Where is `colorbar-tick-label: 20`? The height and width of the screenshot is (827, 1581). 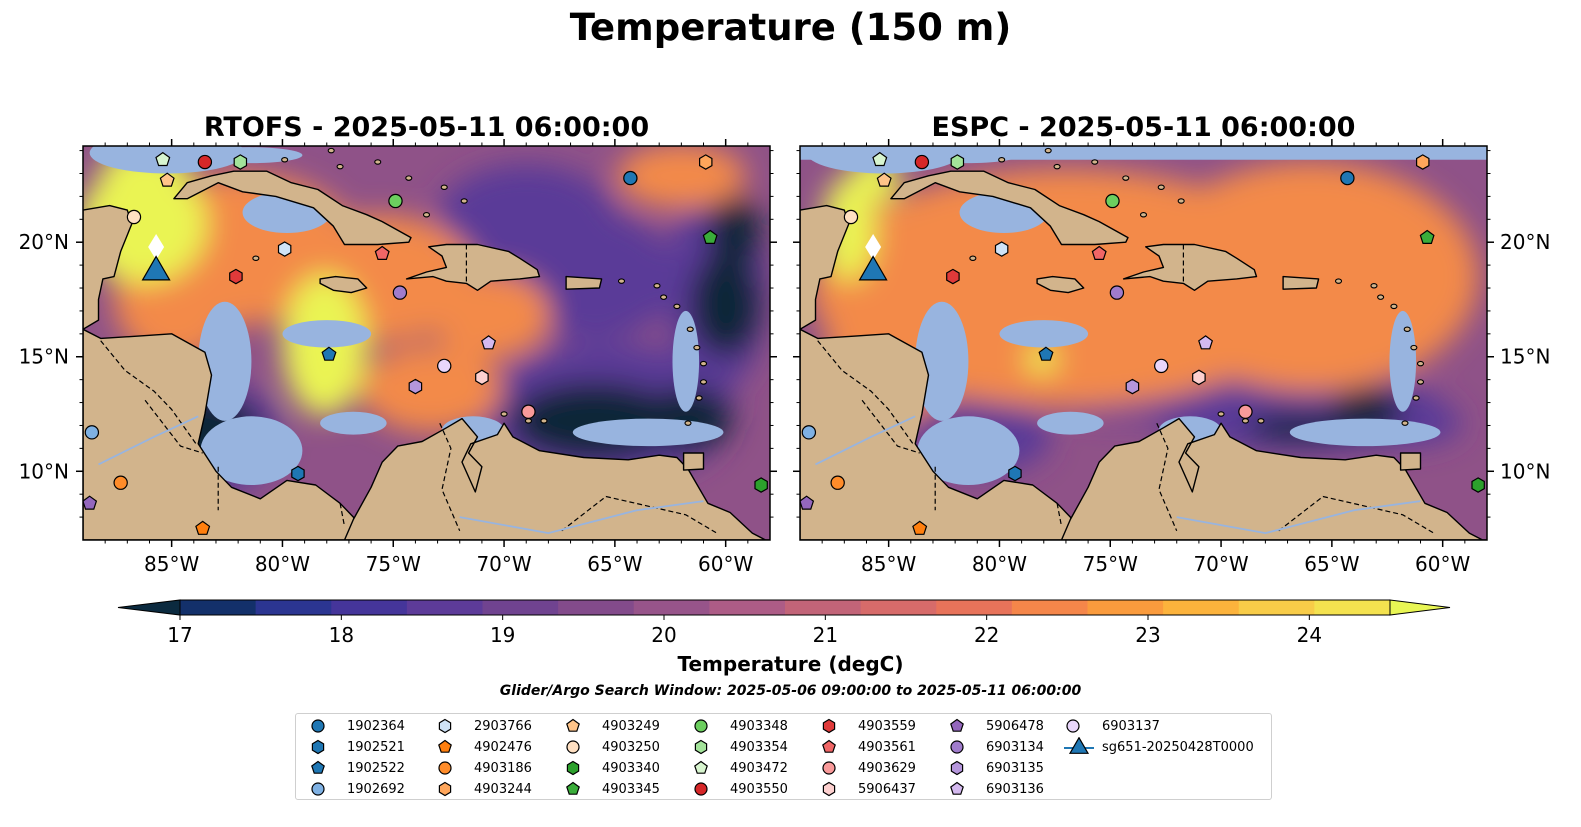 colorbar-tick-label: 20 is located at coordinates (663, 635).